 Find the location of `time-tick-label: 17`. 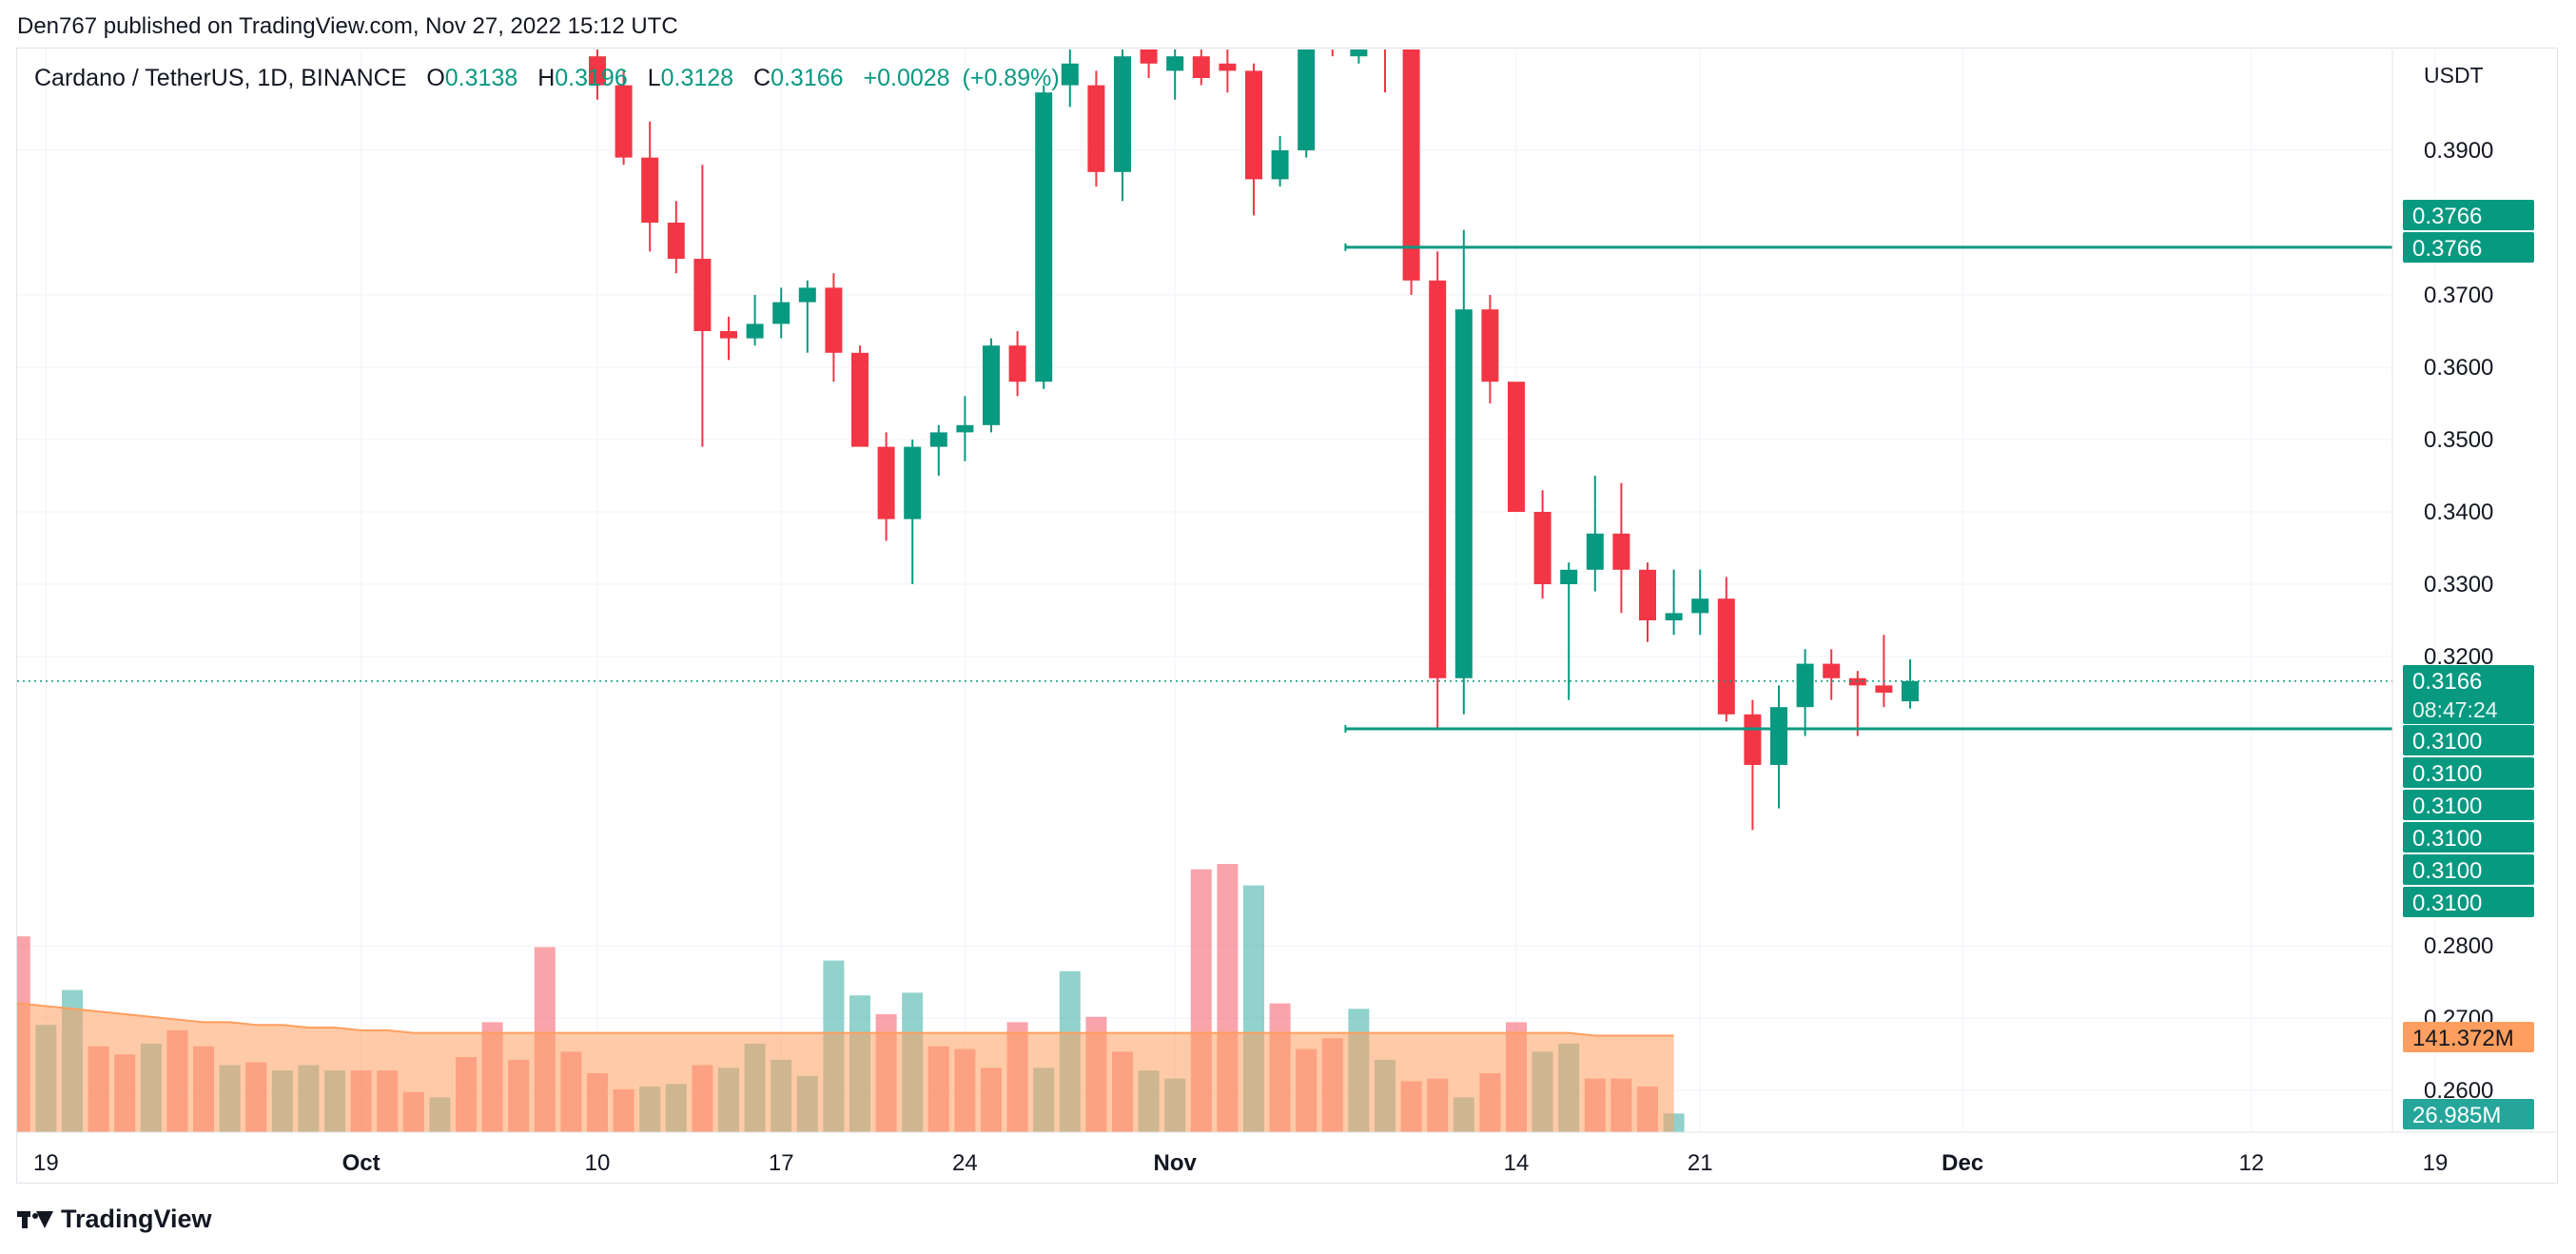

time-tick-label: 17 is located at coordinates (781, 1163).